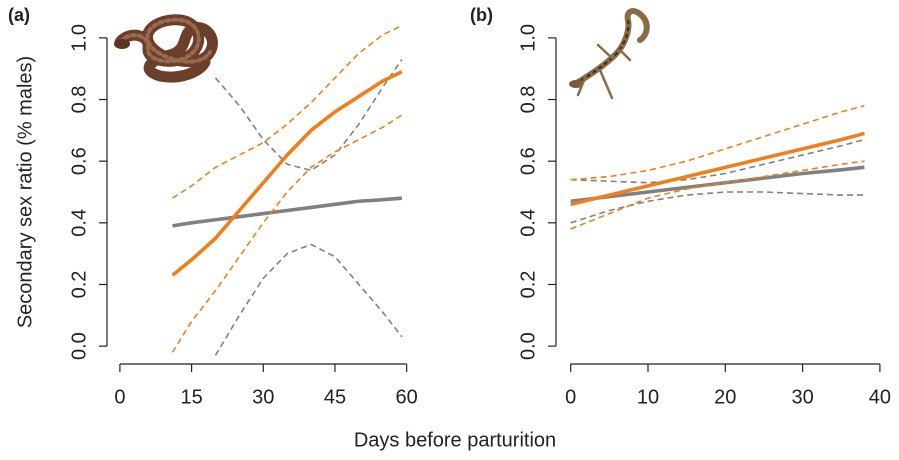  What do you see at coordinates (407, 397) in the screenshot?
I see `x-tick-label: 60` at bounding box center [407, 397].